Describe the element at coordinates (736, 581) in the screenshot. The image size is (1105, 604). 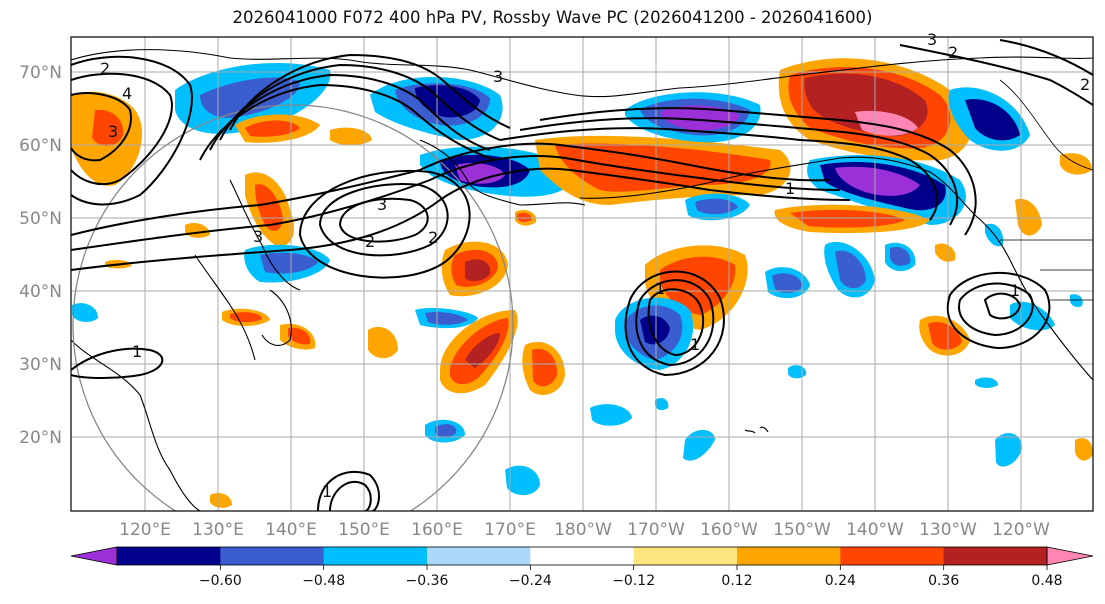
I see `colorbar-tick-label: 0.12` at that location.